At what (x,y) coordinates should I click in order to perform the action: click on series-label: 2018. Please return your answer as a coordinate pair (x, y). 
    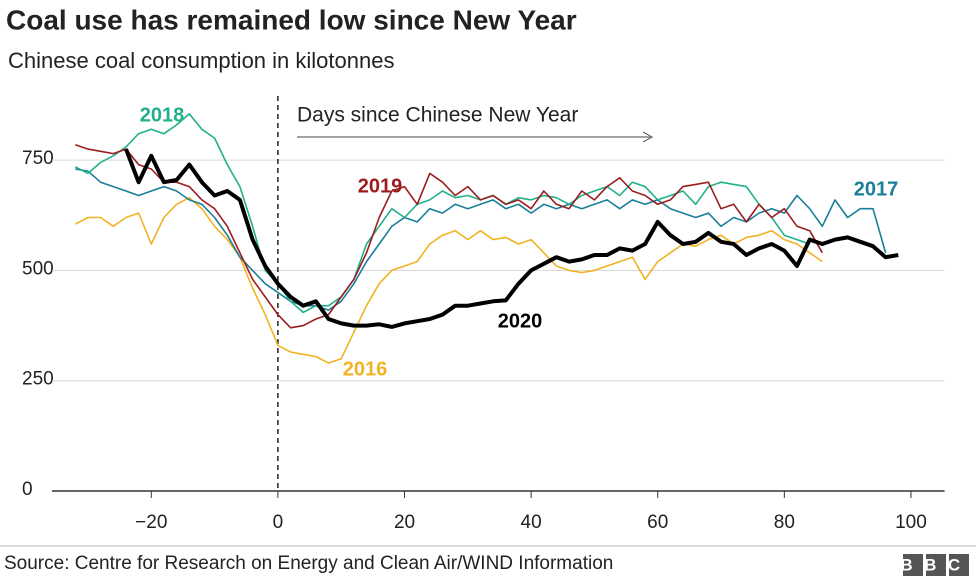
    Looking at the image, I should click on (162, 115).